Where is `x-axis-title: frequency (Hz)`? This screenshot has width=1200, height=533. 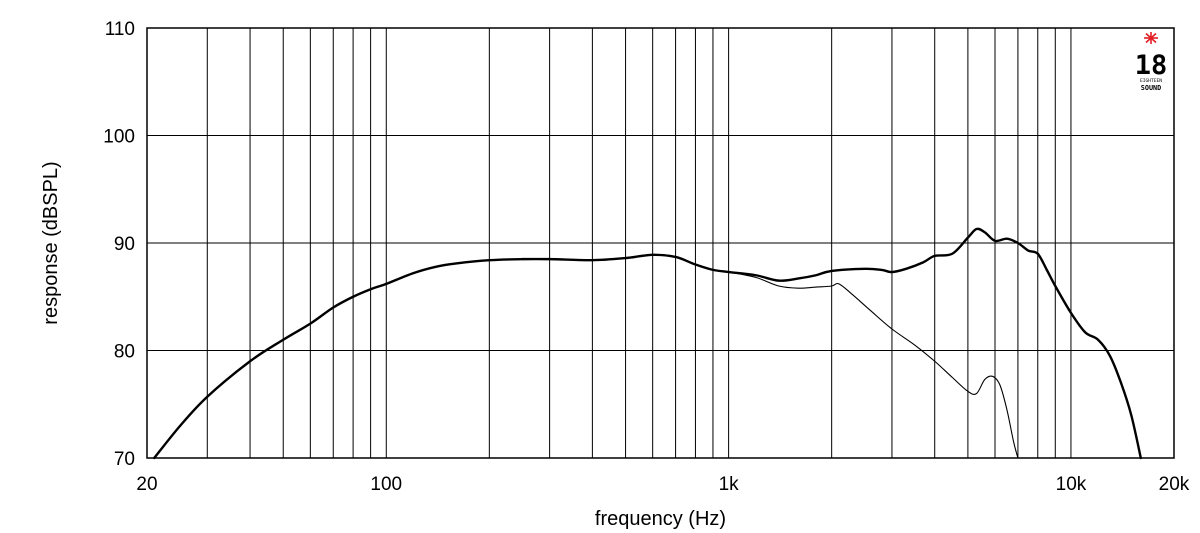 x-axis-title: frequency (Hz) is located at coordinates (660, 519).